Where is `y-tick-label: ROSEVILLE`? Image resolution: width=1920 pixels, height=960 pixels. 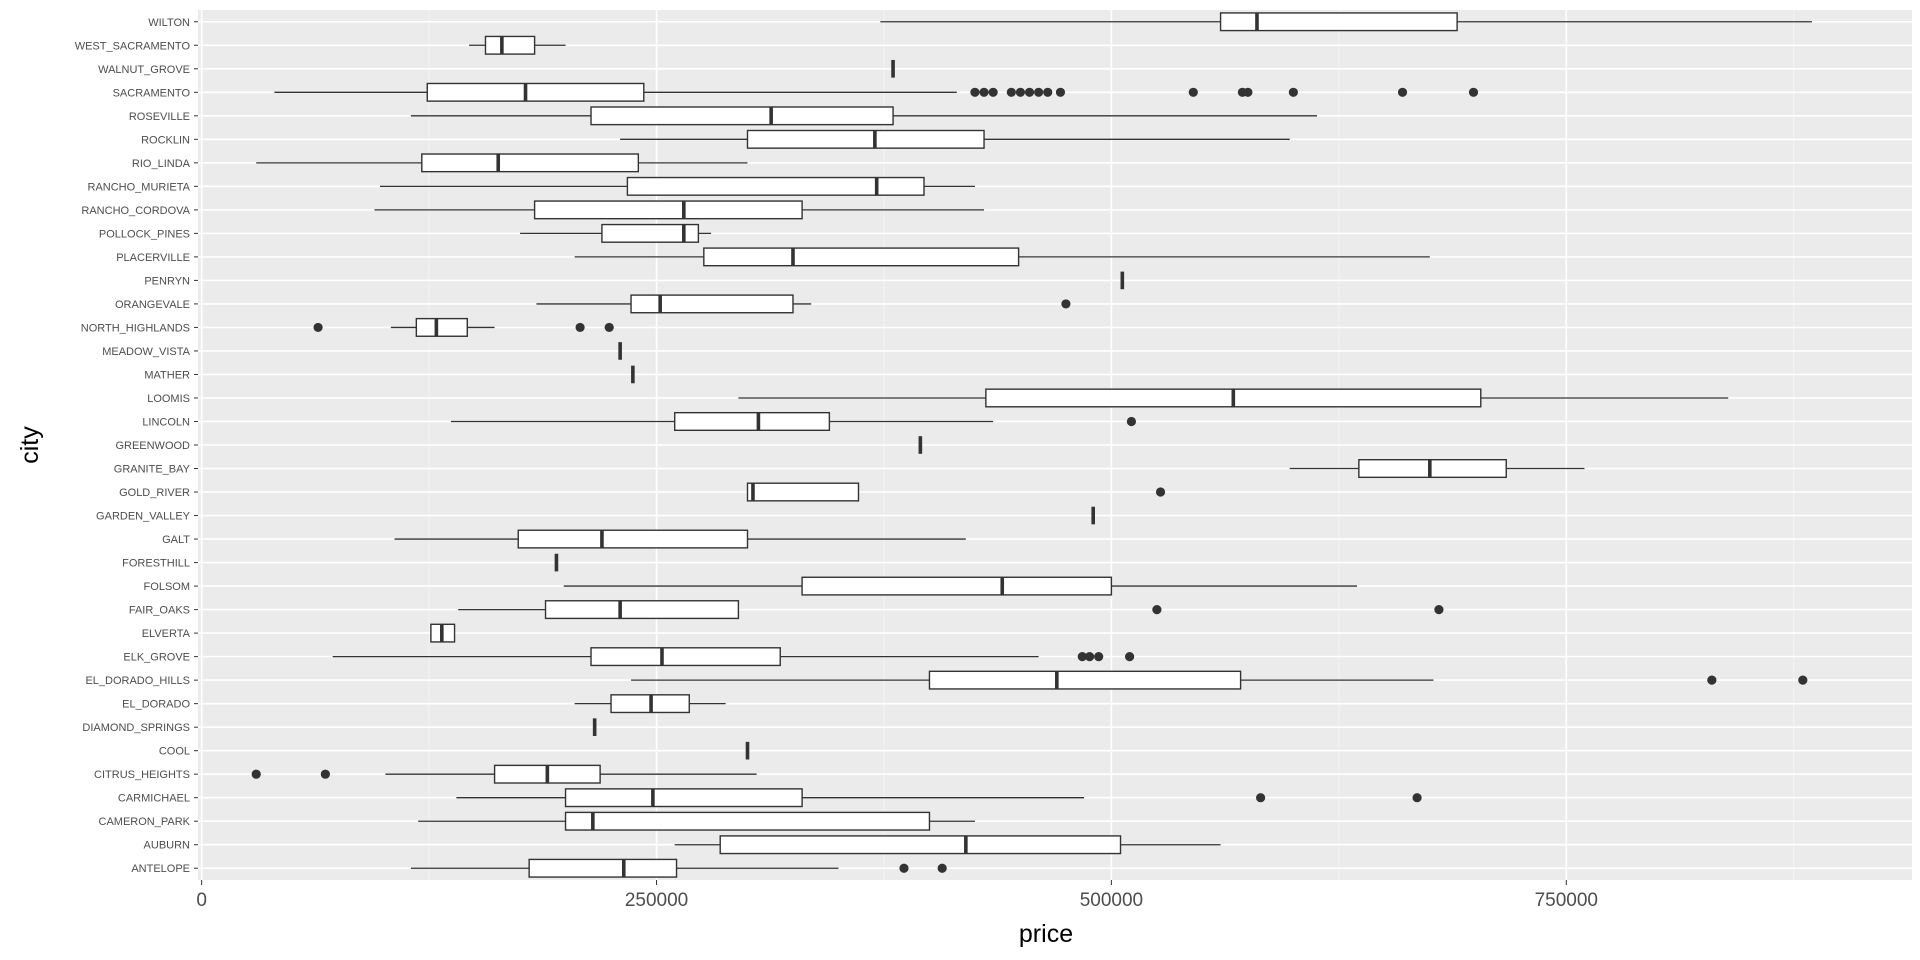
y-tick-label: ROSEVILLE is located at coordinates (159, 117).